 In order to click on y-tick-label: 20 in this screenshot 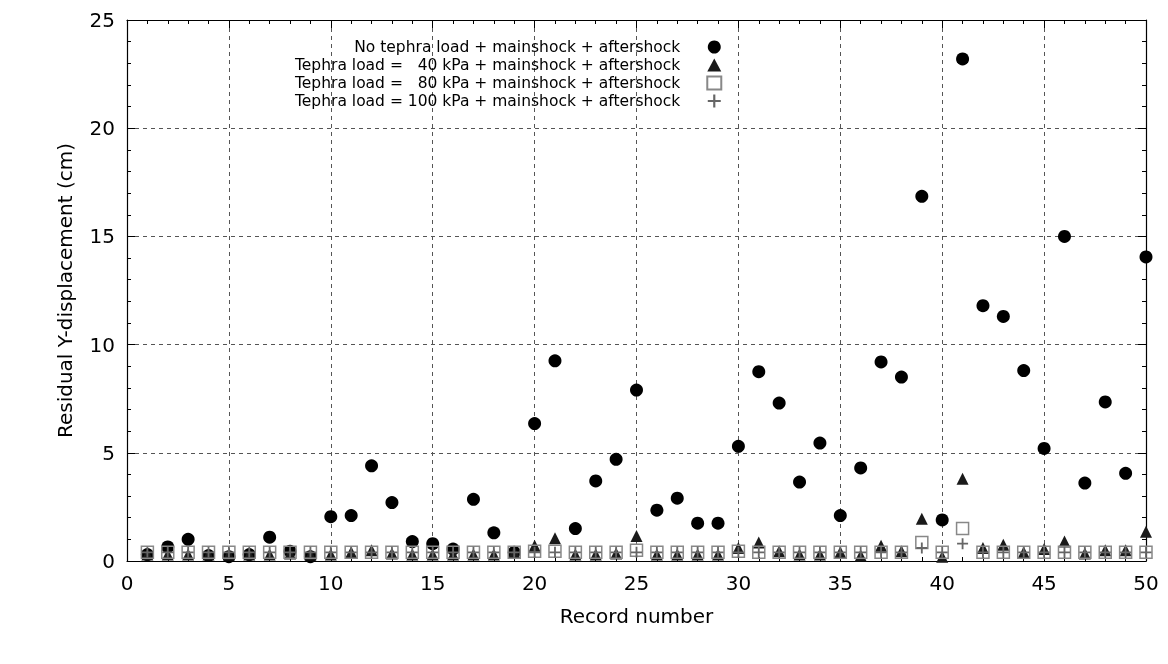, I will do `click(102, 128)`.